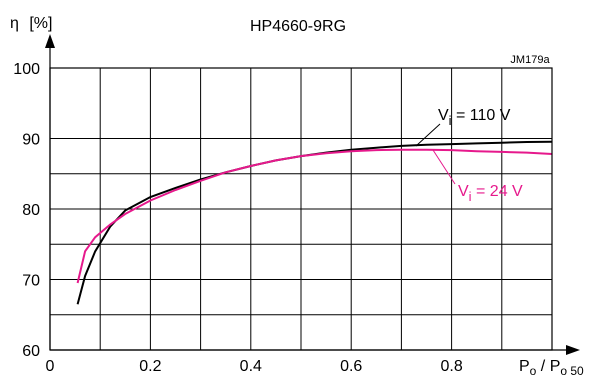  I want to click on chart-code: JM179a, so click(530, 60).